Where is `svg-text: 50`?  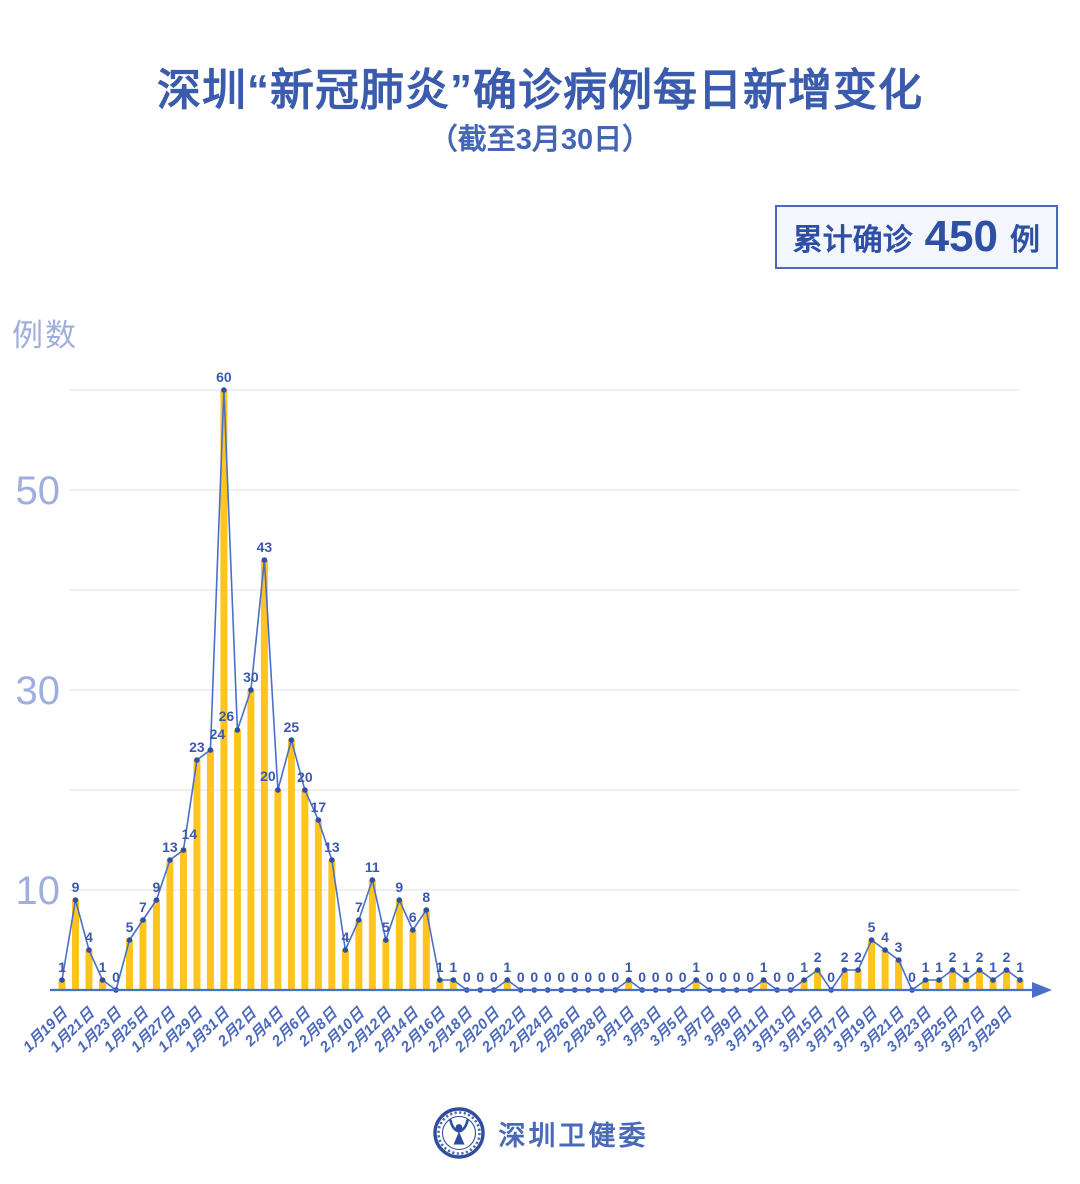
svg-text: 50 is located at coordinates (38, 491).